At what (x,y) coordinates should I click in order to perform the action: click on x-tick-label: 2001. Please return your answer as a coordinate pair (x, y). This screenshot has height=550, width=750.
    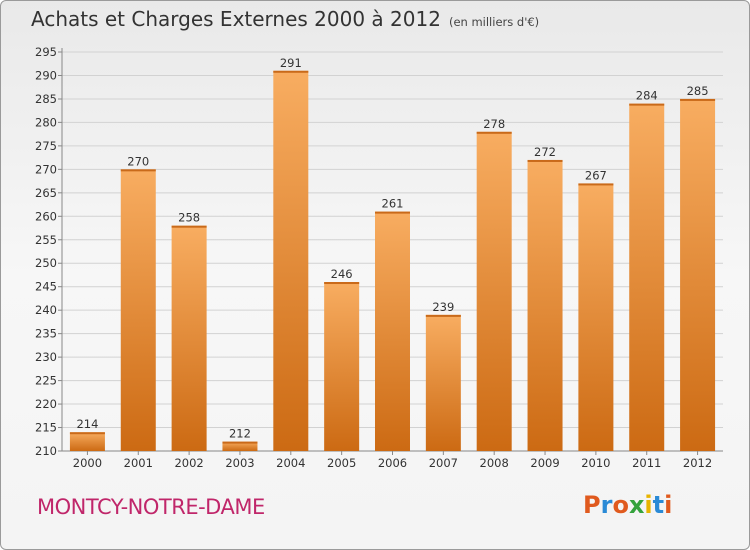
    Looking at the image, I should click on (138, 463).